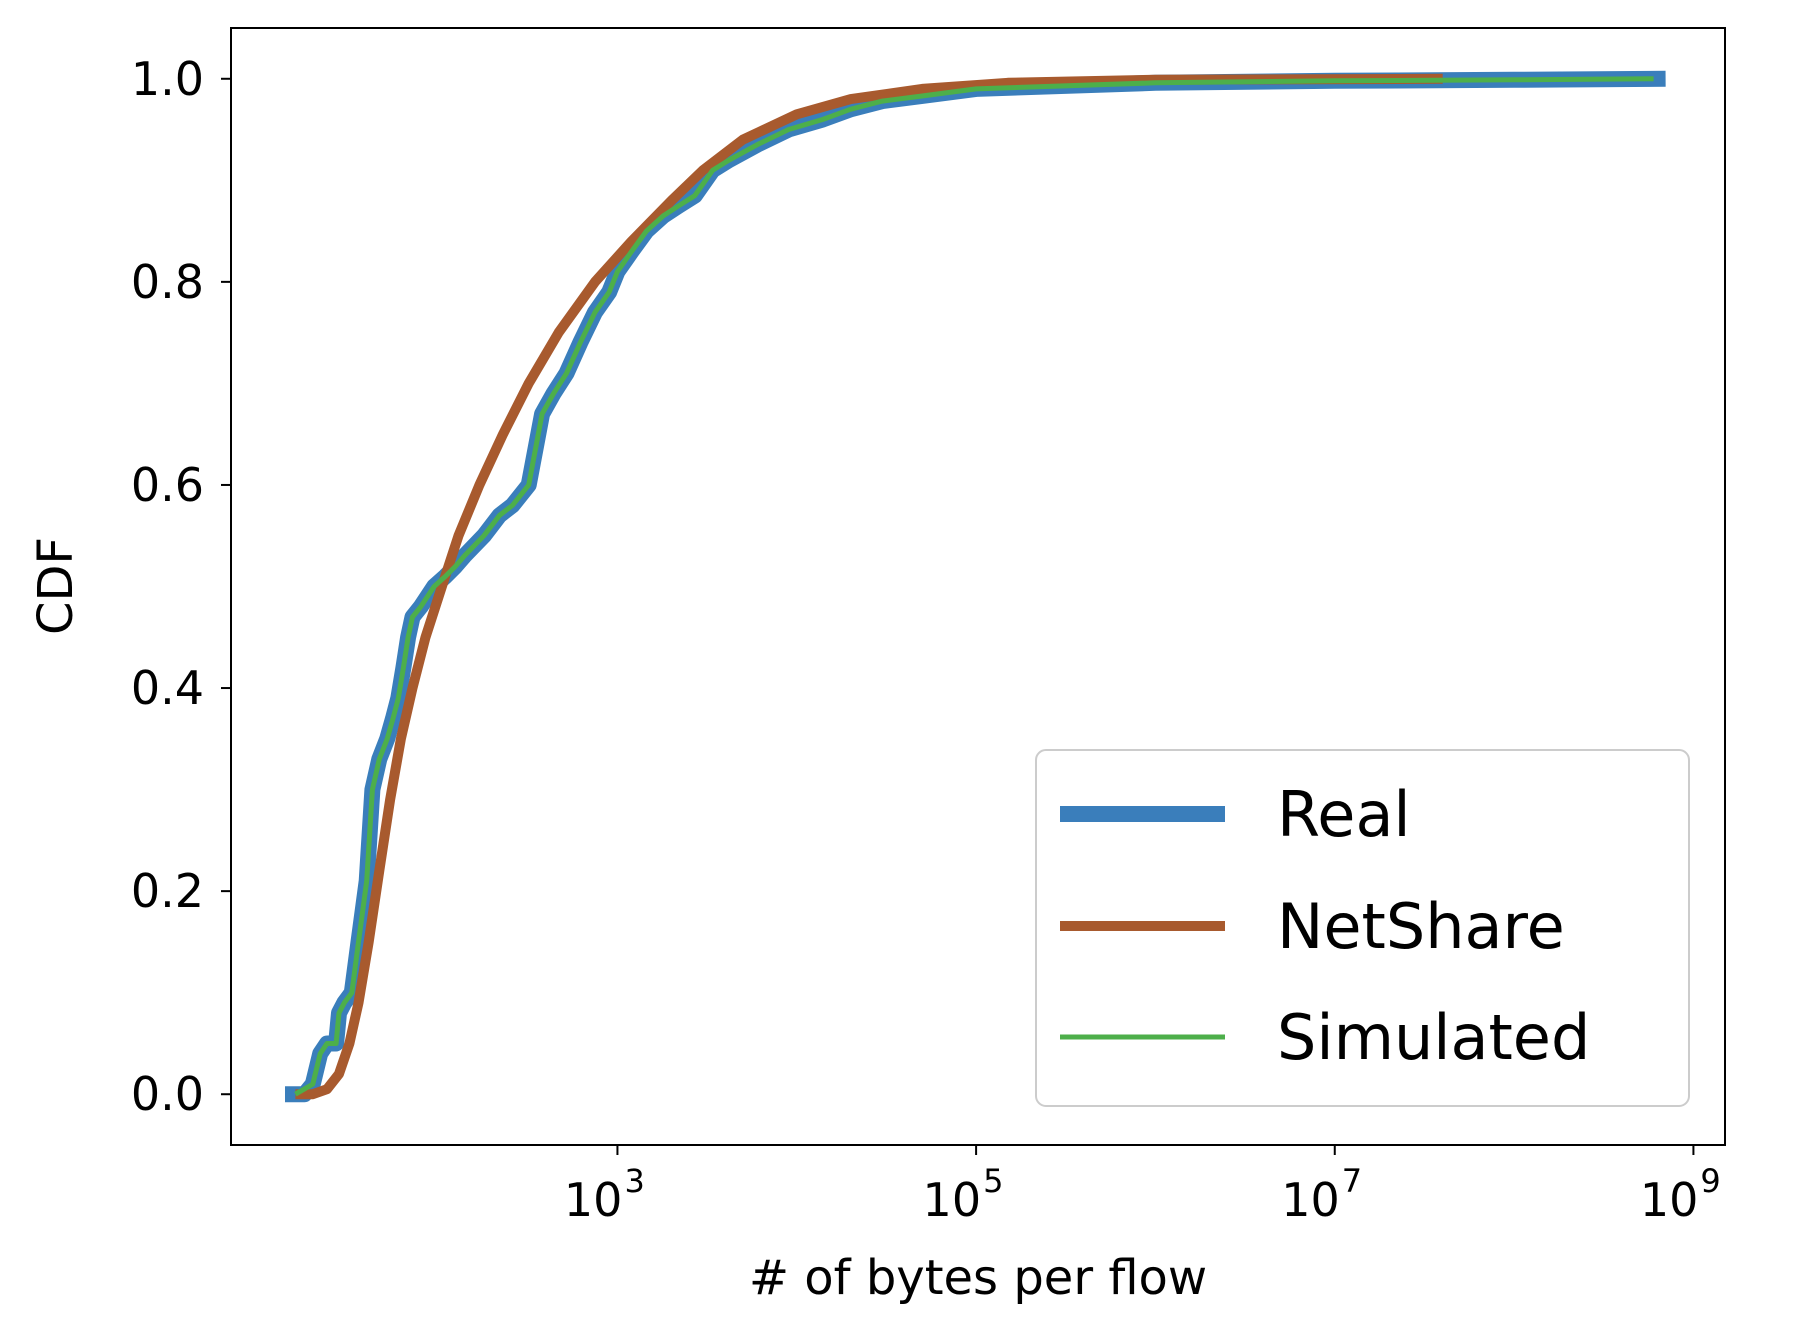 The height and width of the screenshot is (1332, 1793). Describe the element at coordinates (1433, 1037) in the screenshot. I see `legend-label-simulated: Simulated` at that location.